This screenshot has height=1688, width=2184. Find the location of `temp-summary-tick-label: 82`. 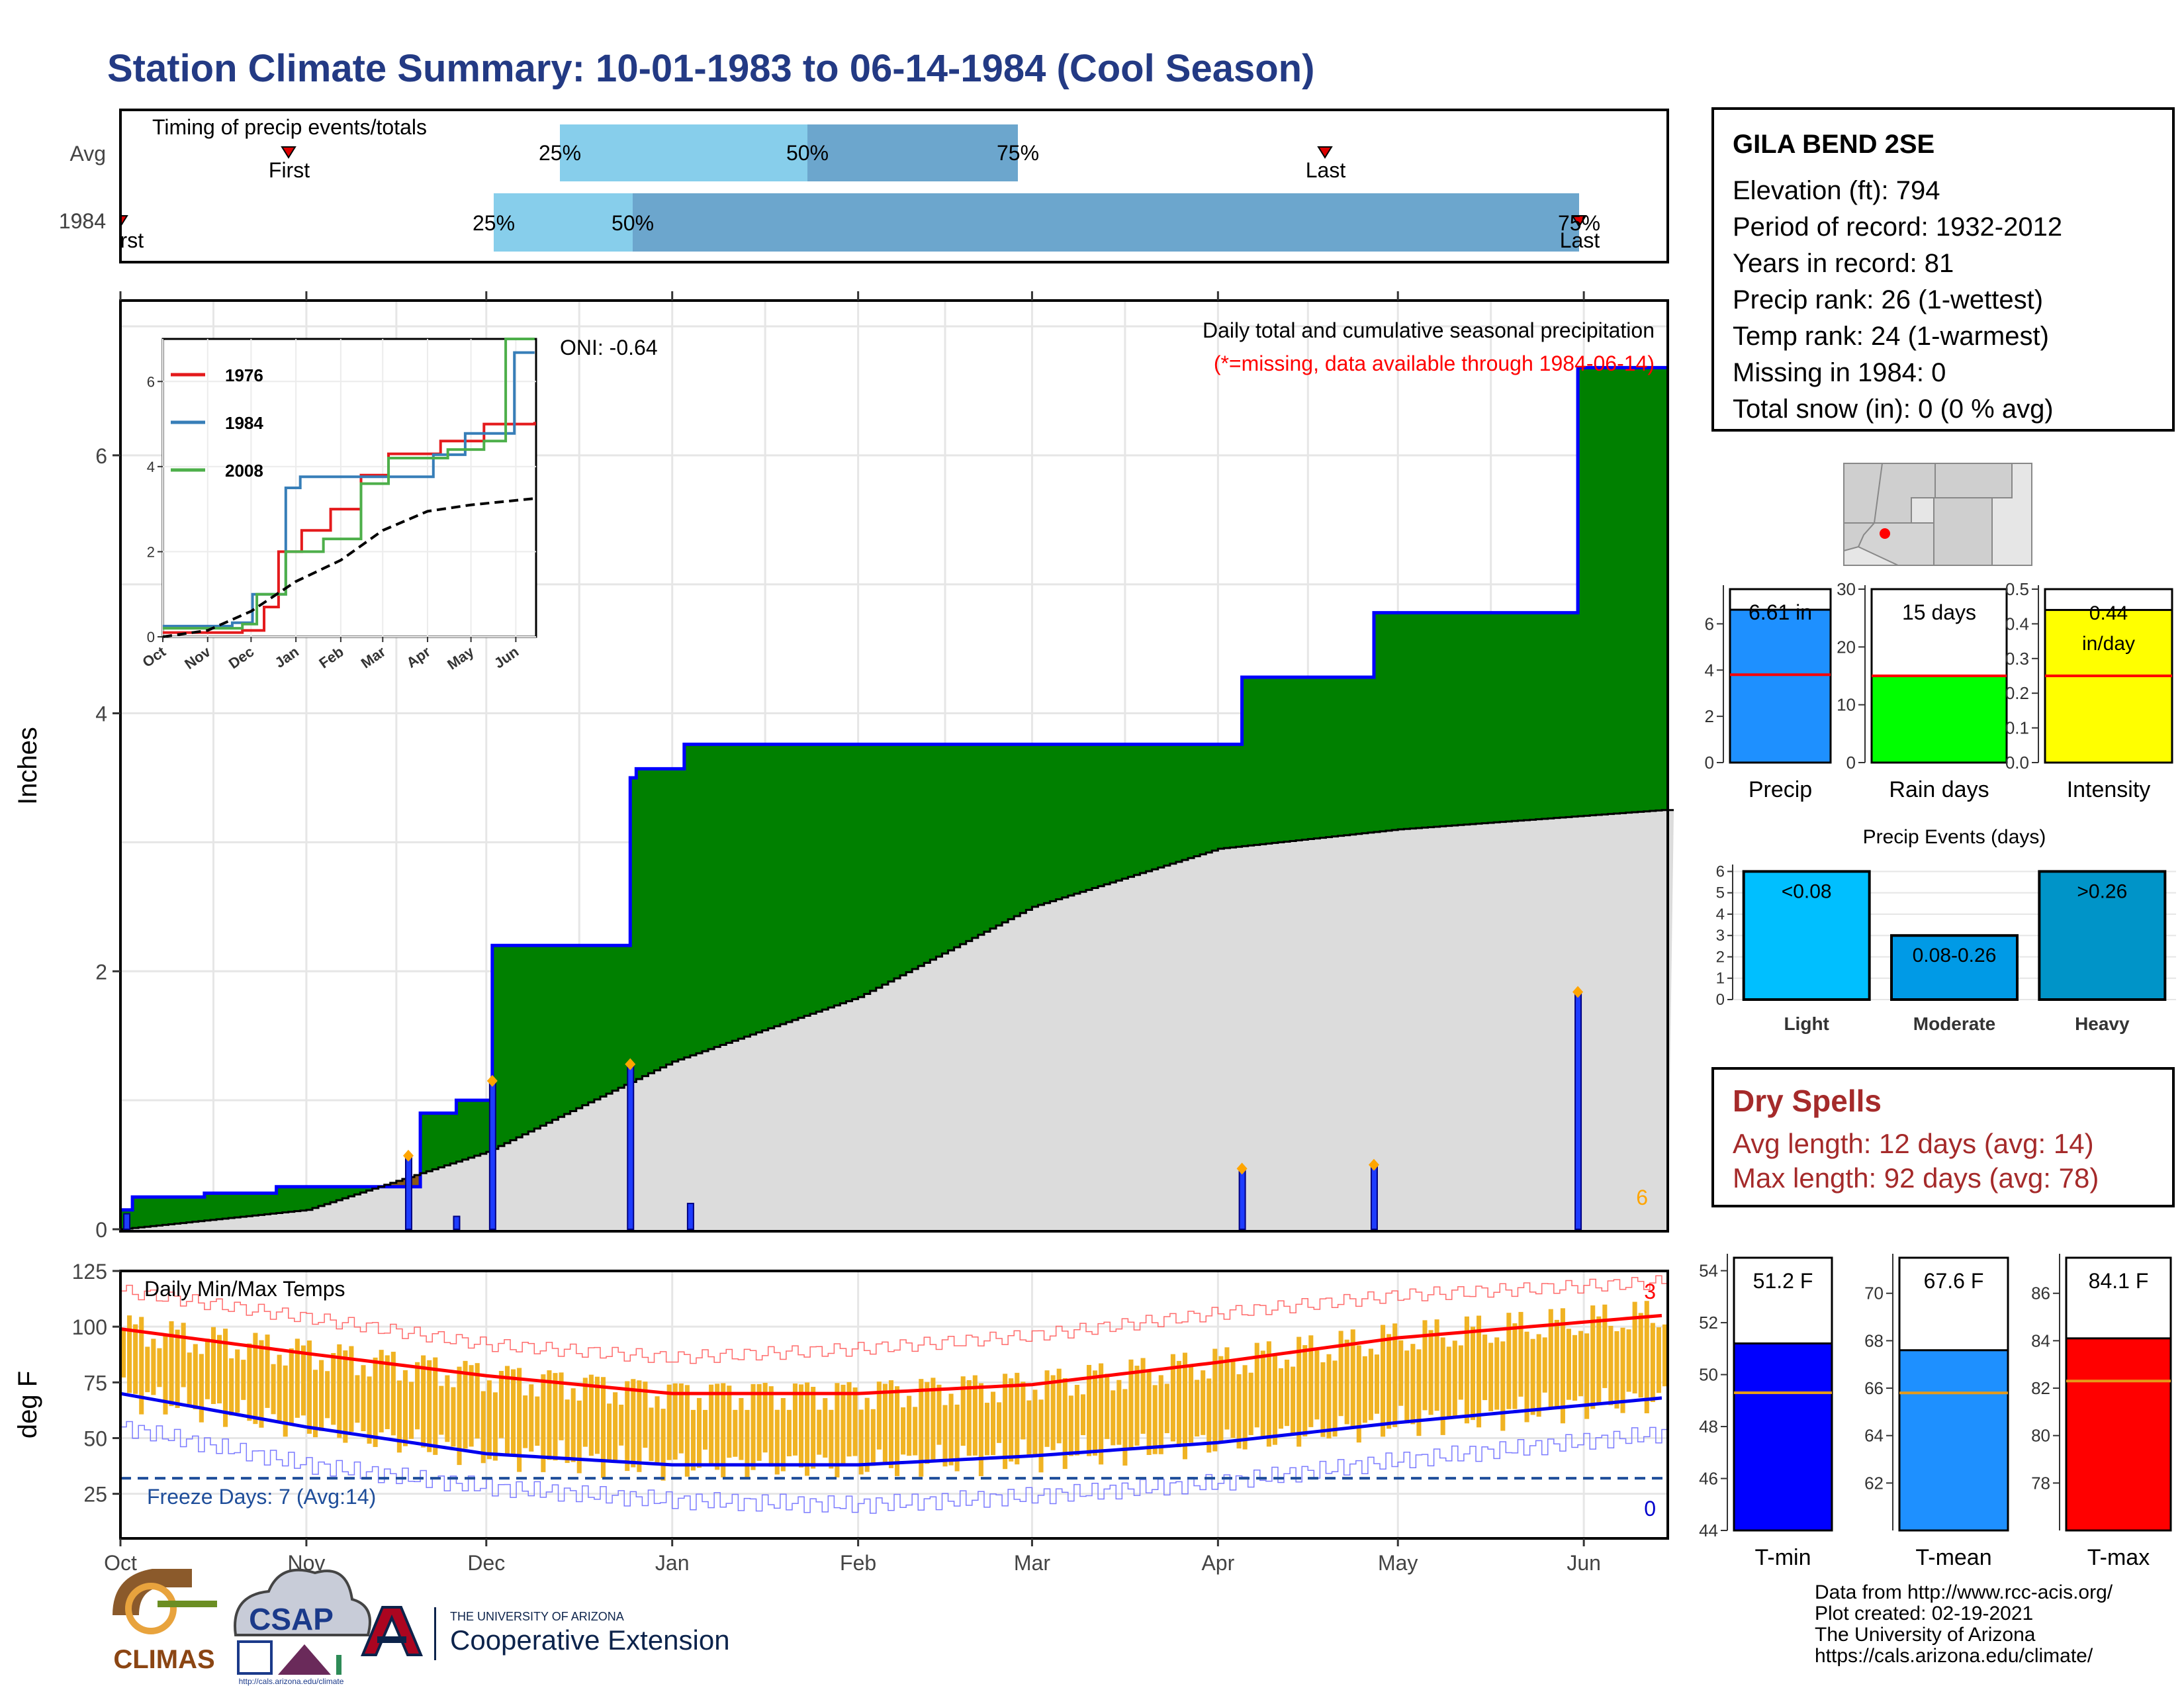

temp-summary-tick-label: 82 is located at coordinates (2040, 1388).